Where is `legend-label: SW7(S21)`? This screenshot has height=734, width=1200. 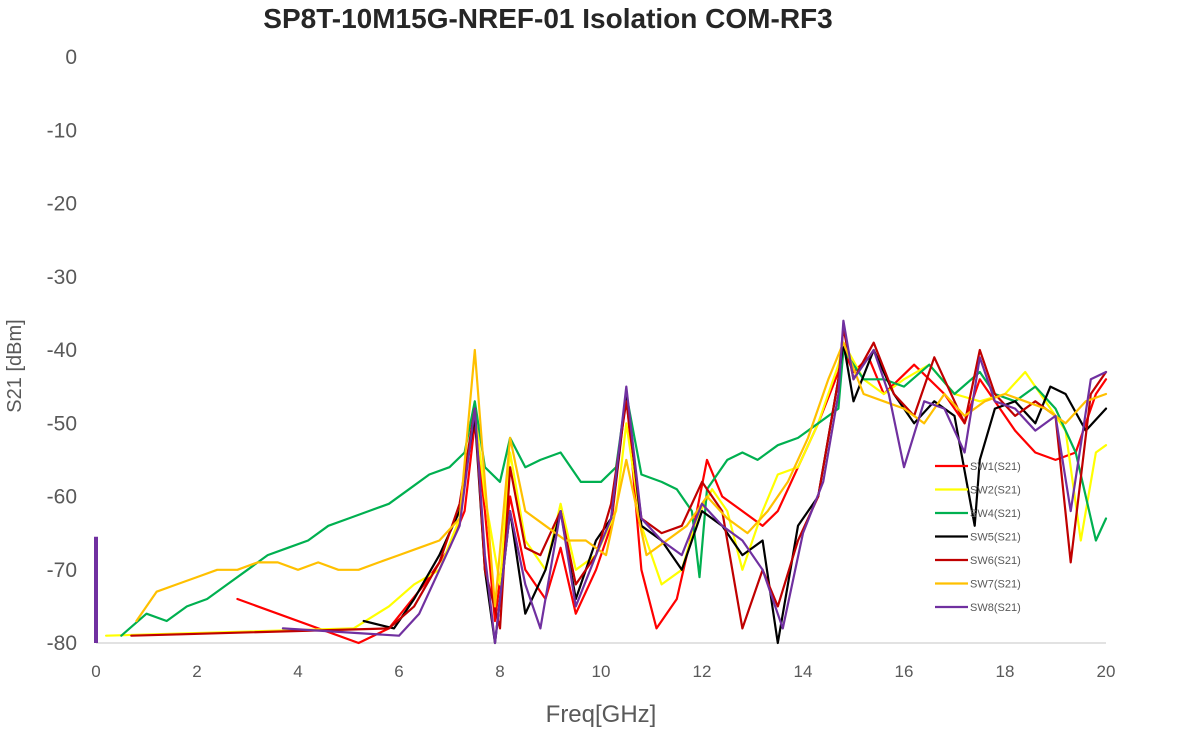 legend-label: SW7(S21) is located at coordinates (995, 585).